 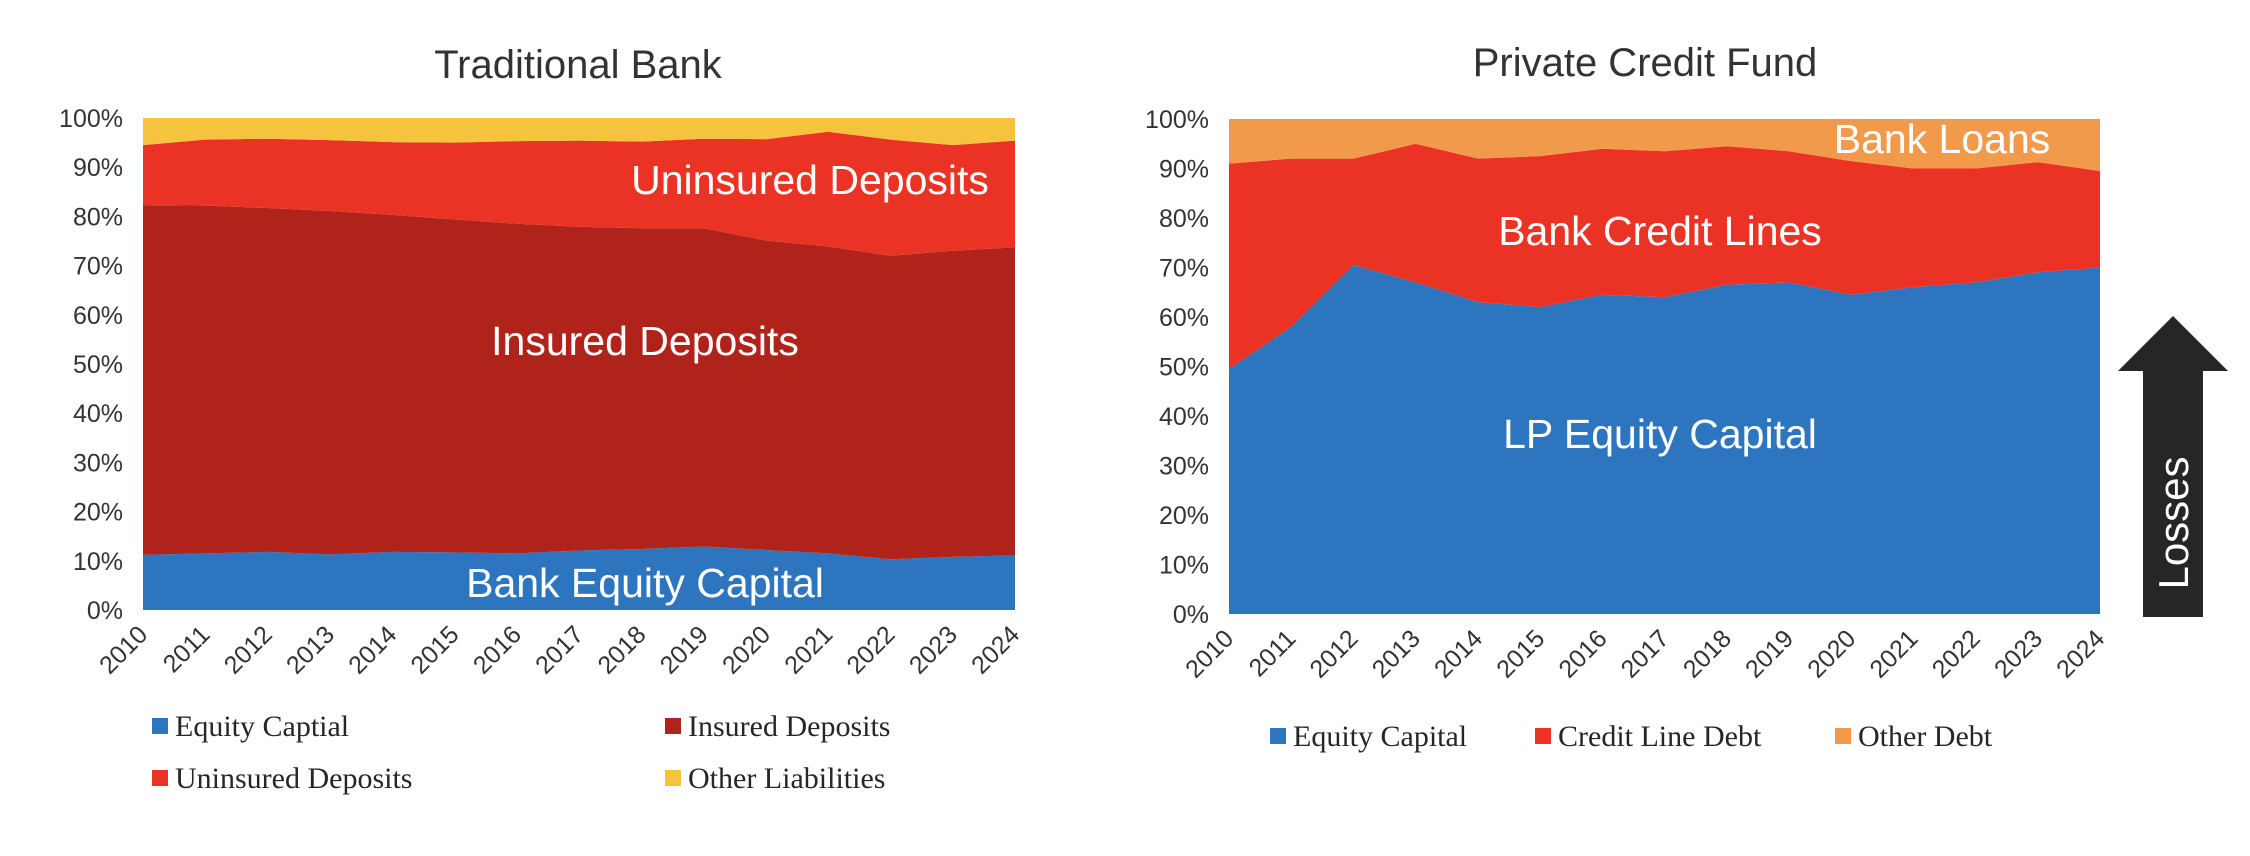 I want to click on x-tick-label: 2014, so click(x=372, y=649).